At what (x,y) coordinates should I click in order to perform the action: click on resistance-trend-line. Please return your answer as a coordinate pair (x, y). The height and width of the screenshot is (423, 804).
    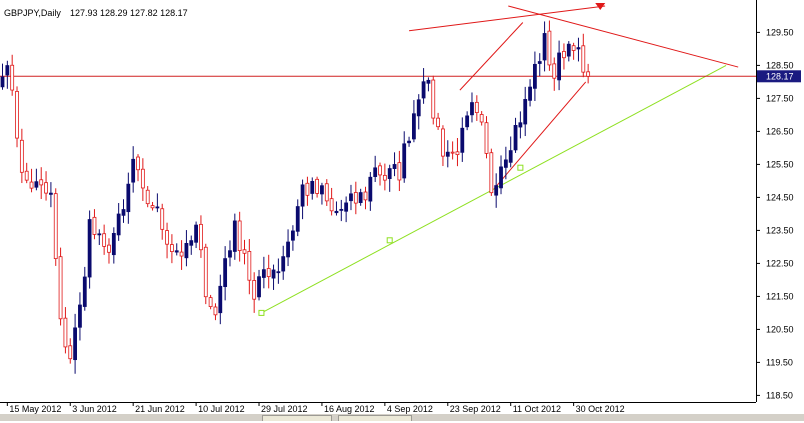
    Looking at the image, I should click on (623, 36).